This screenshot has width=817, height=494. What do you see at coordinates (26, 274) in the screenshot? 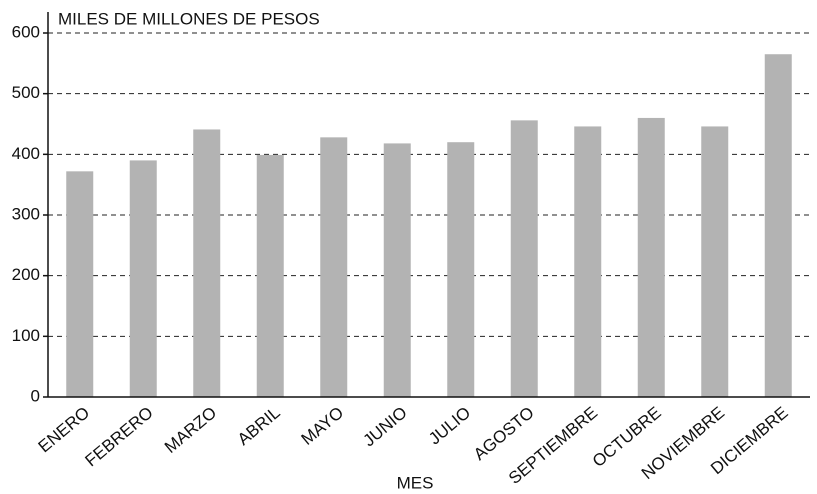
I see `y-tick-label: 200` at bounding box center [26, 274].